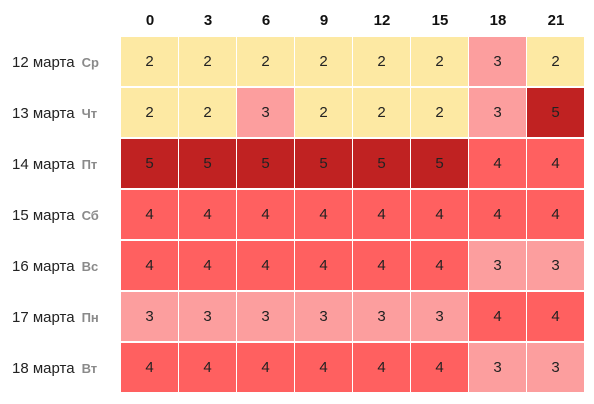  Describe the element at coordinates (89, 368) in the screenshot. I see `row-day-of-week: Вт` at that location.